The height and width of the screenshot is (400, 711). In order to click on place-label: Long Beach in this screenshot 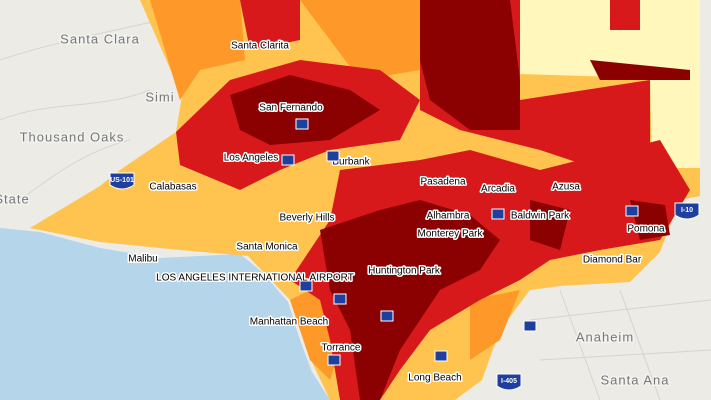, I will do `click(434, 378)`.